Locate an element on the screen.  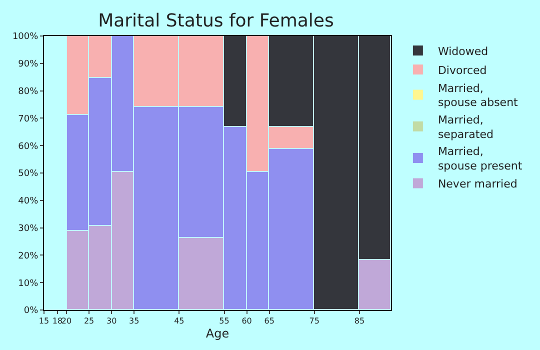
legend-label: Married, spouse present is located at coordinates (480, 158).